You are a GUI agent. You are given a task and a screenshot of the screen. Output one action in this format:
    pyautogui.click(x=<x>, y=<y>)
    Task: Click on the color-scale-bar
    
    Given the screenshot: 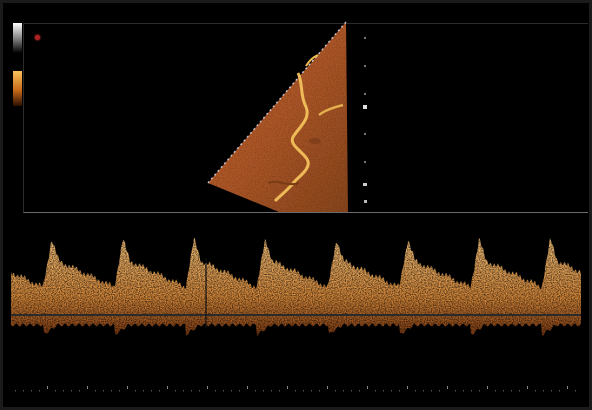 What is the action you would take?
    pyautogui.click(x=17, y=88)
    